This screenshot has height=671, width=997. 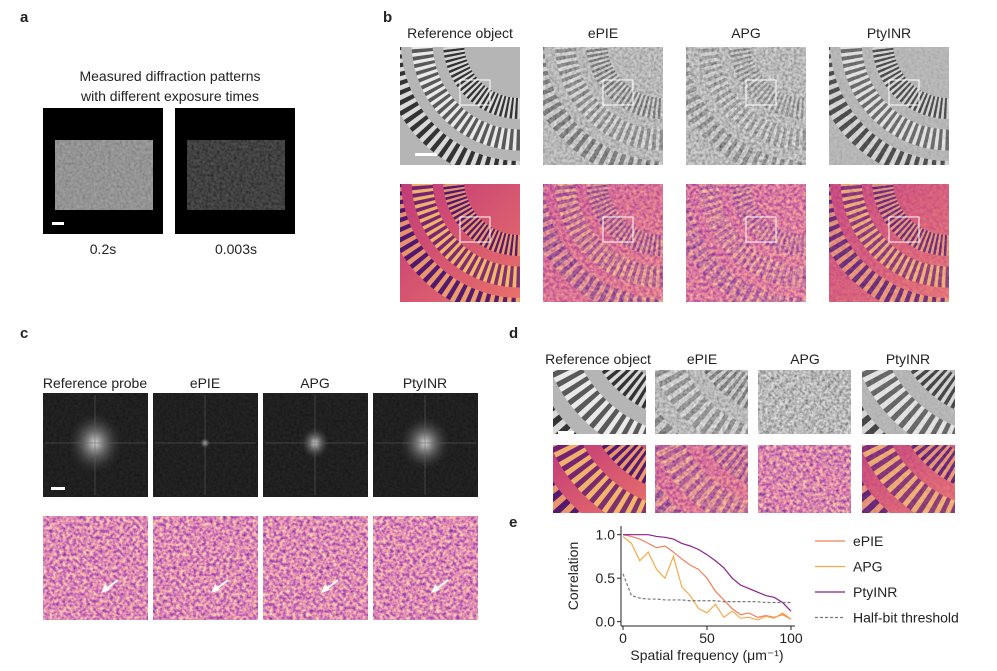 I want to click on image-label: 0.003s, so click(x=236, y=249).